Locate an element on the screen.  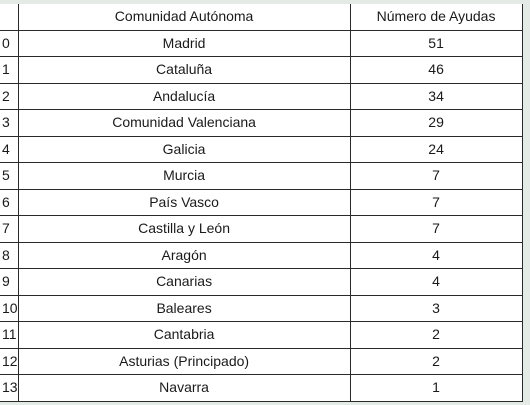
count-cell: 24 is located at coordinates (436, 149).